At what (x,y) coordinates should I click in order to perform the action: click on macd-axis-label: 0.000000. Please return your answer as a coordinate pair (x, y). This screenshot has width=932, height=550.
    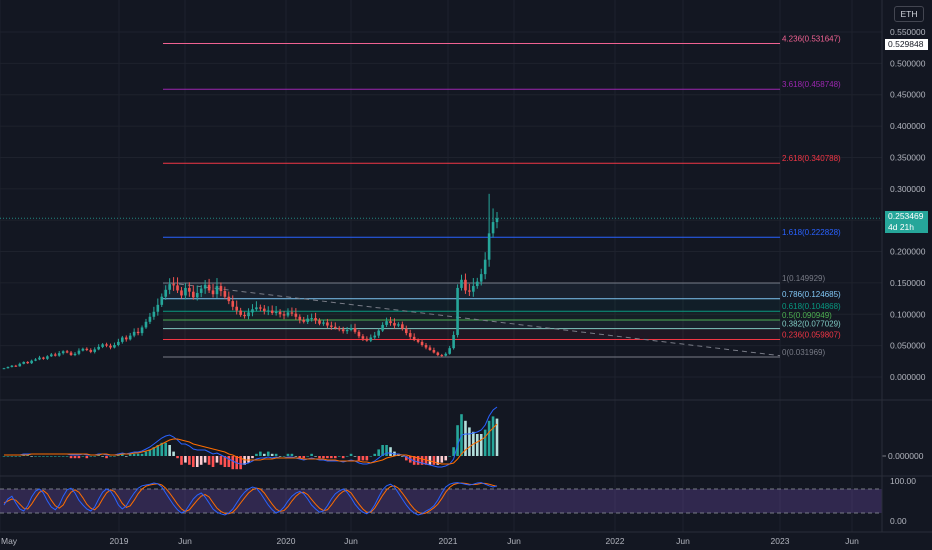
    Looking at the image, I should click on (906, 456).